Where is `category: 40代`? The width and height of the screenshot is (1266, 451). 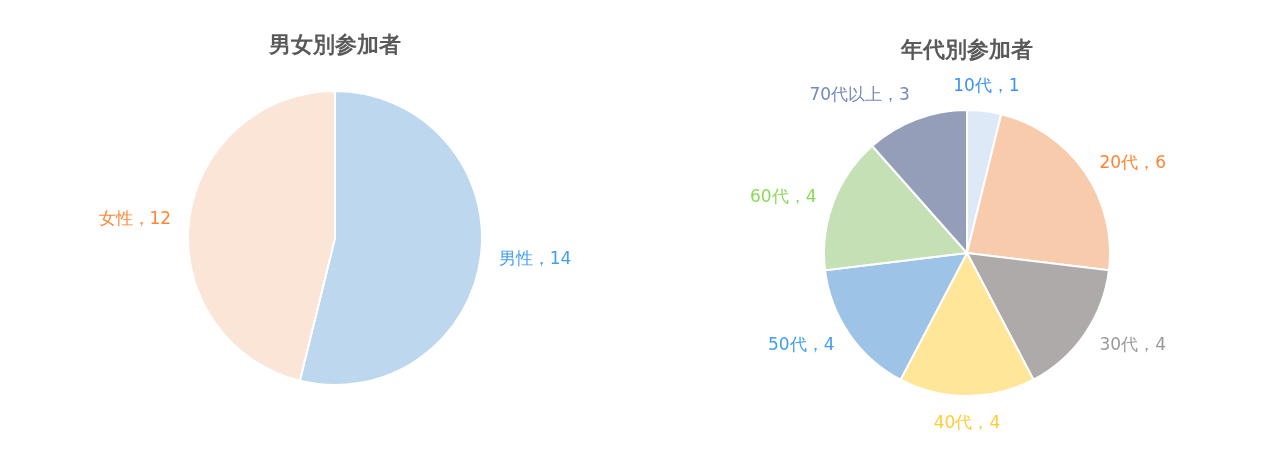
category: 40代 is located at coordinates (953, 422).